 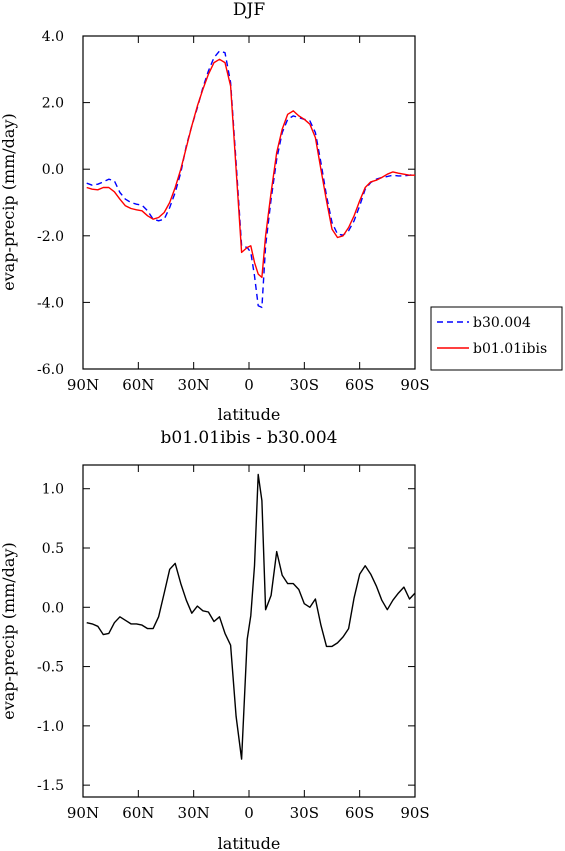 I want to click on y-tick-label: -6.0, so click(x=50, y=370).